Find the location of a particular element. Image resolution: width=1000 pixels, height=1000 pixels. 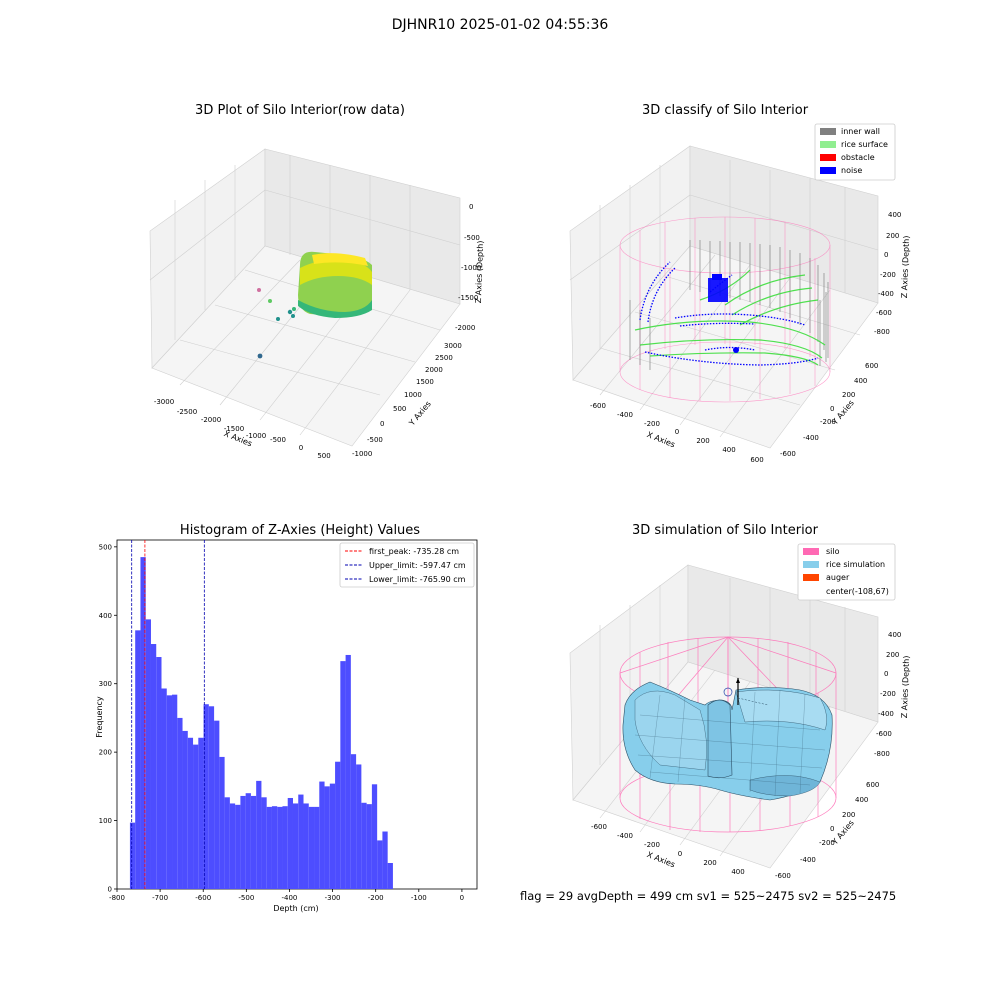

p2-ztick: -200 is located at coordinates (888, 275).